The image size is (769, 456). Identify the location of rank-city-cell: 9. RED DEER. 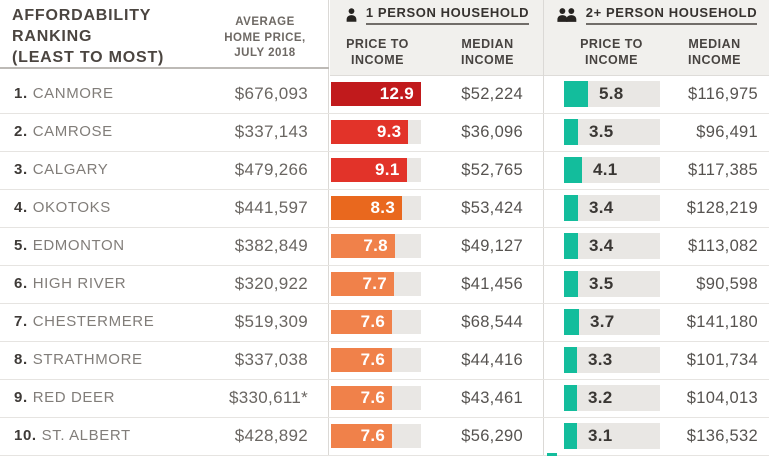
(64, 398).